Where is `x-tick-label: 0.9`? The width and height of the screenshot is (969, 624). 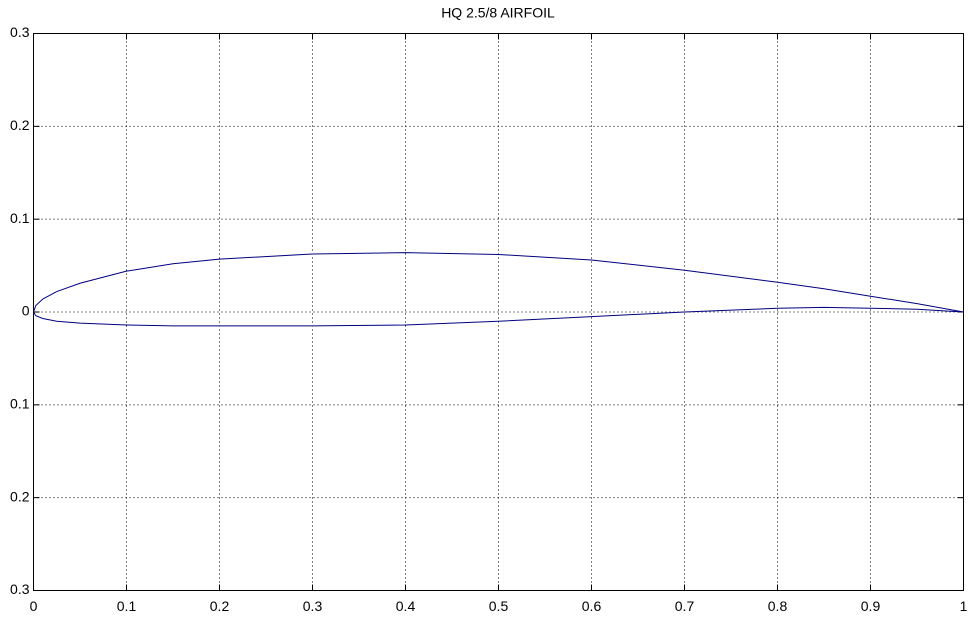 x-tick-label: 0.9 is located at coordinates (871, 606).